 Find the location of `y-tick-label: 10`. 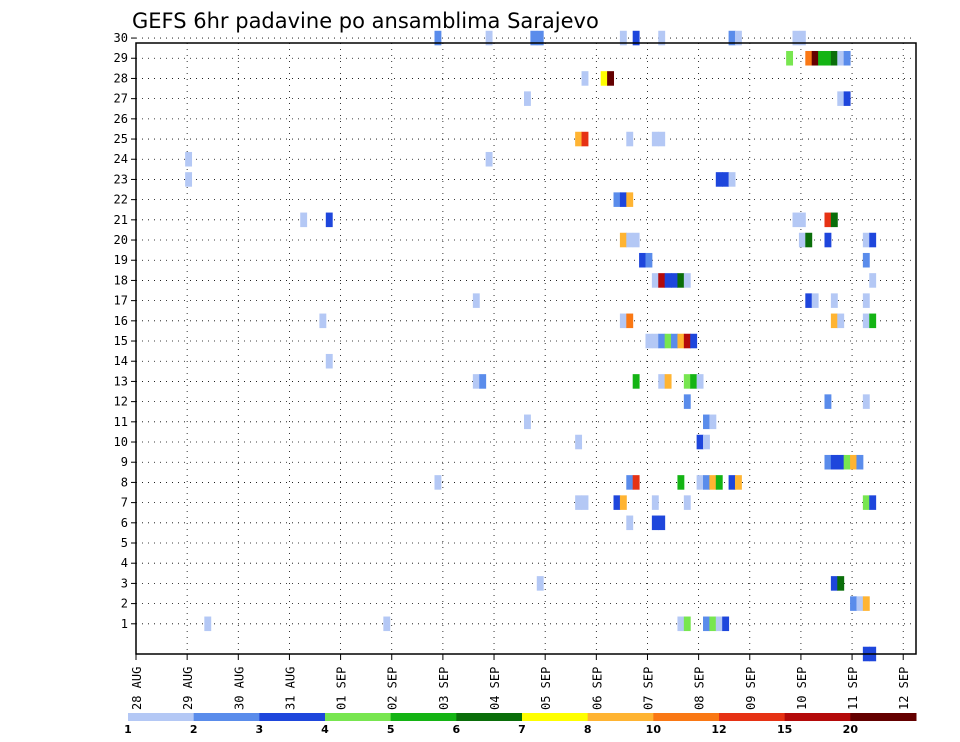

y-tick-label: 10 is located at coordinates (121, 442).